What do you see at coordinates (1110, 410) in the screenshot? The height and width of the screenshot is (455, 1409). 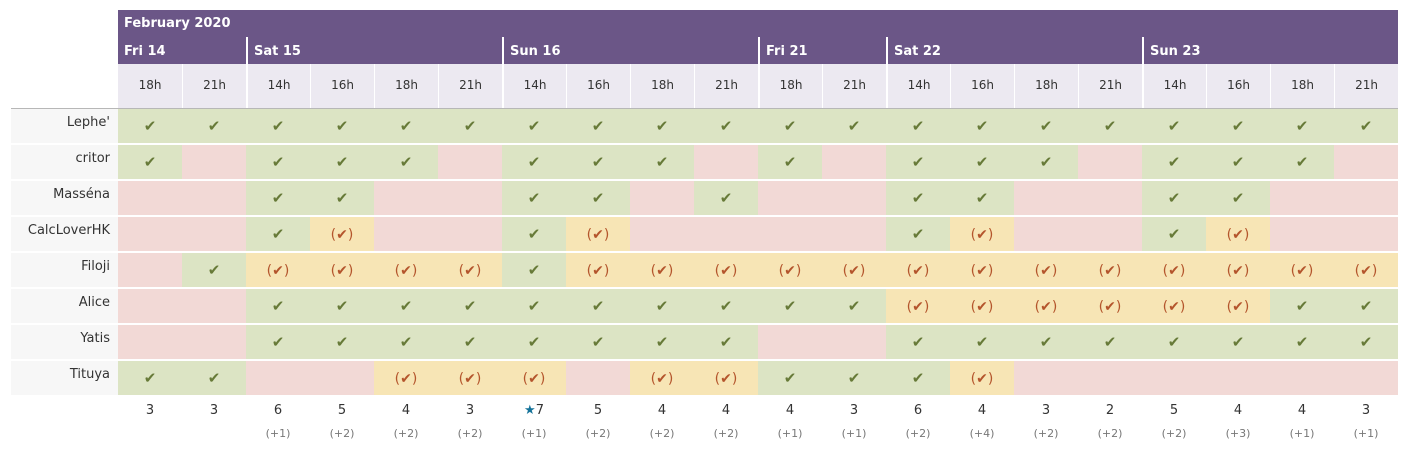 I see `slot-total-value: 2` at bounding box center [1110, 410].